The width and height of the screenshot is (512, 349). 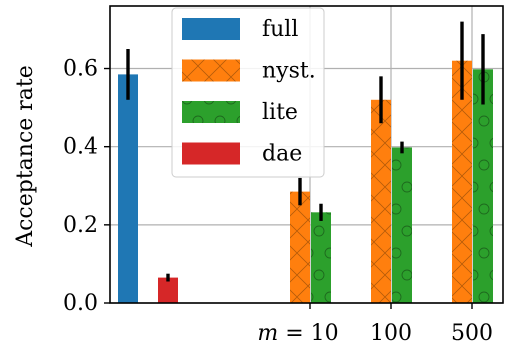 I want to click on x-tick-label: 100, so click(x=391, y=333).